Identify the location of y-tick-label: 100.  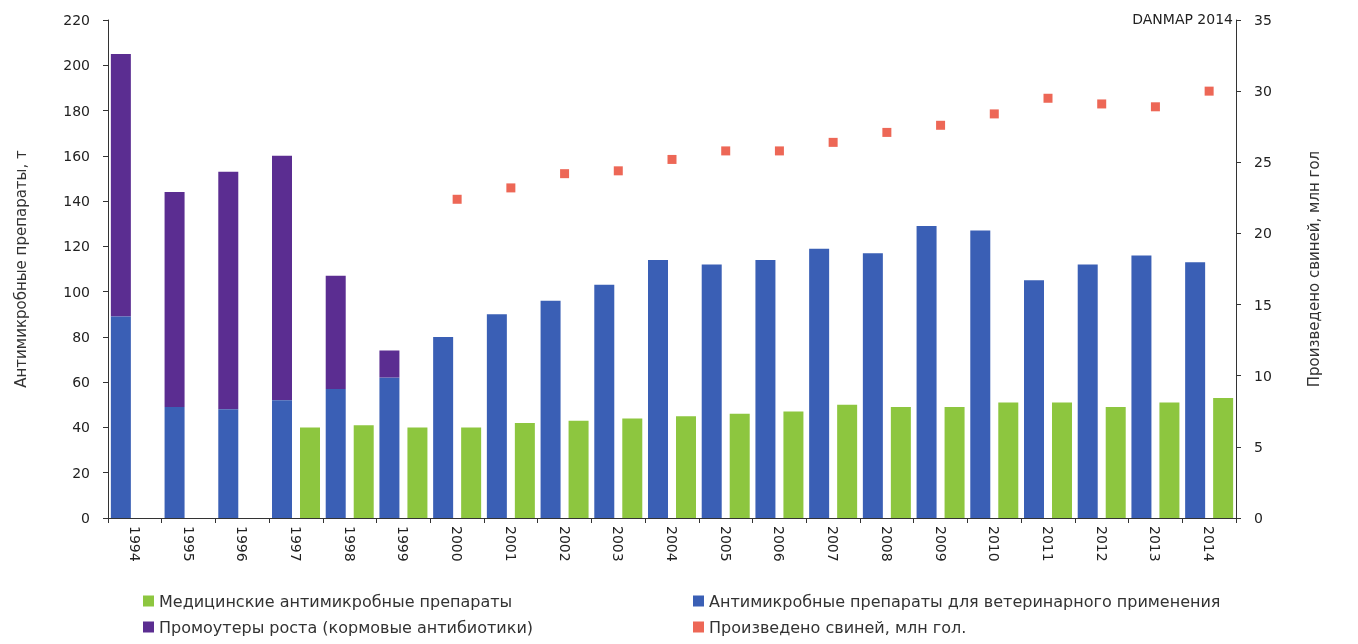
(76, 291).